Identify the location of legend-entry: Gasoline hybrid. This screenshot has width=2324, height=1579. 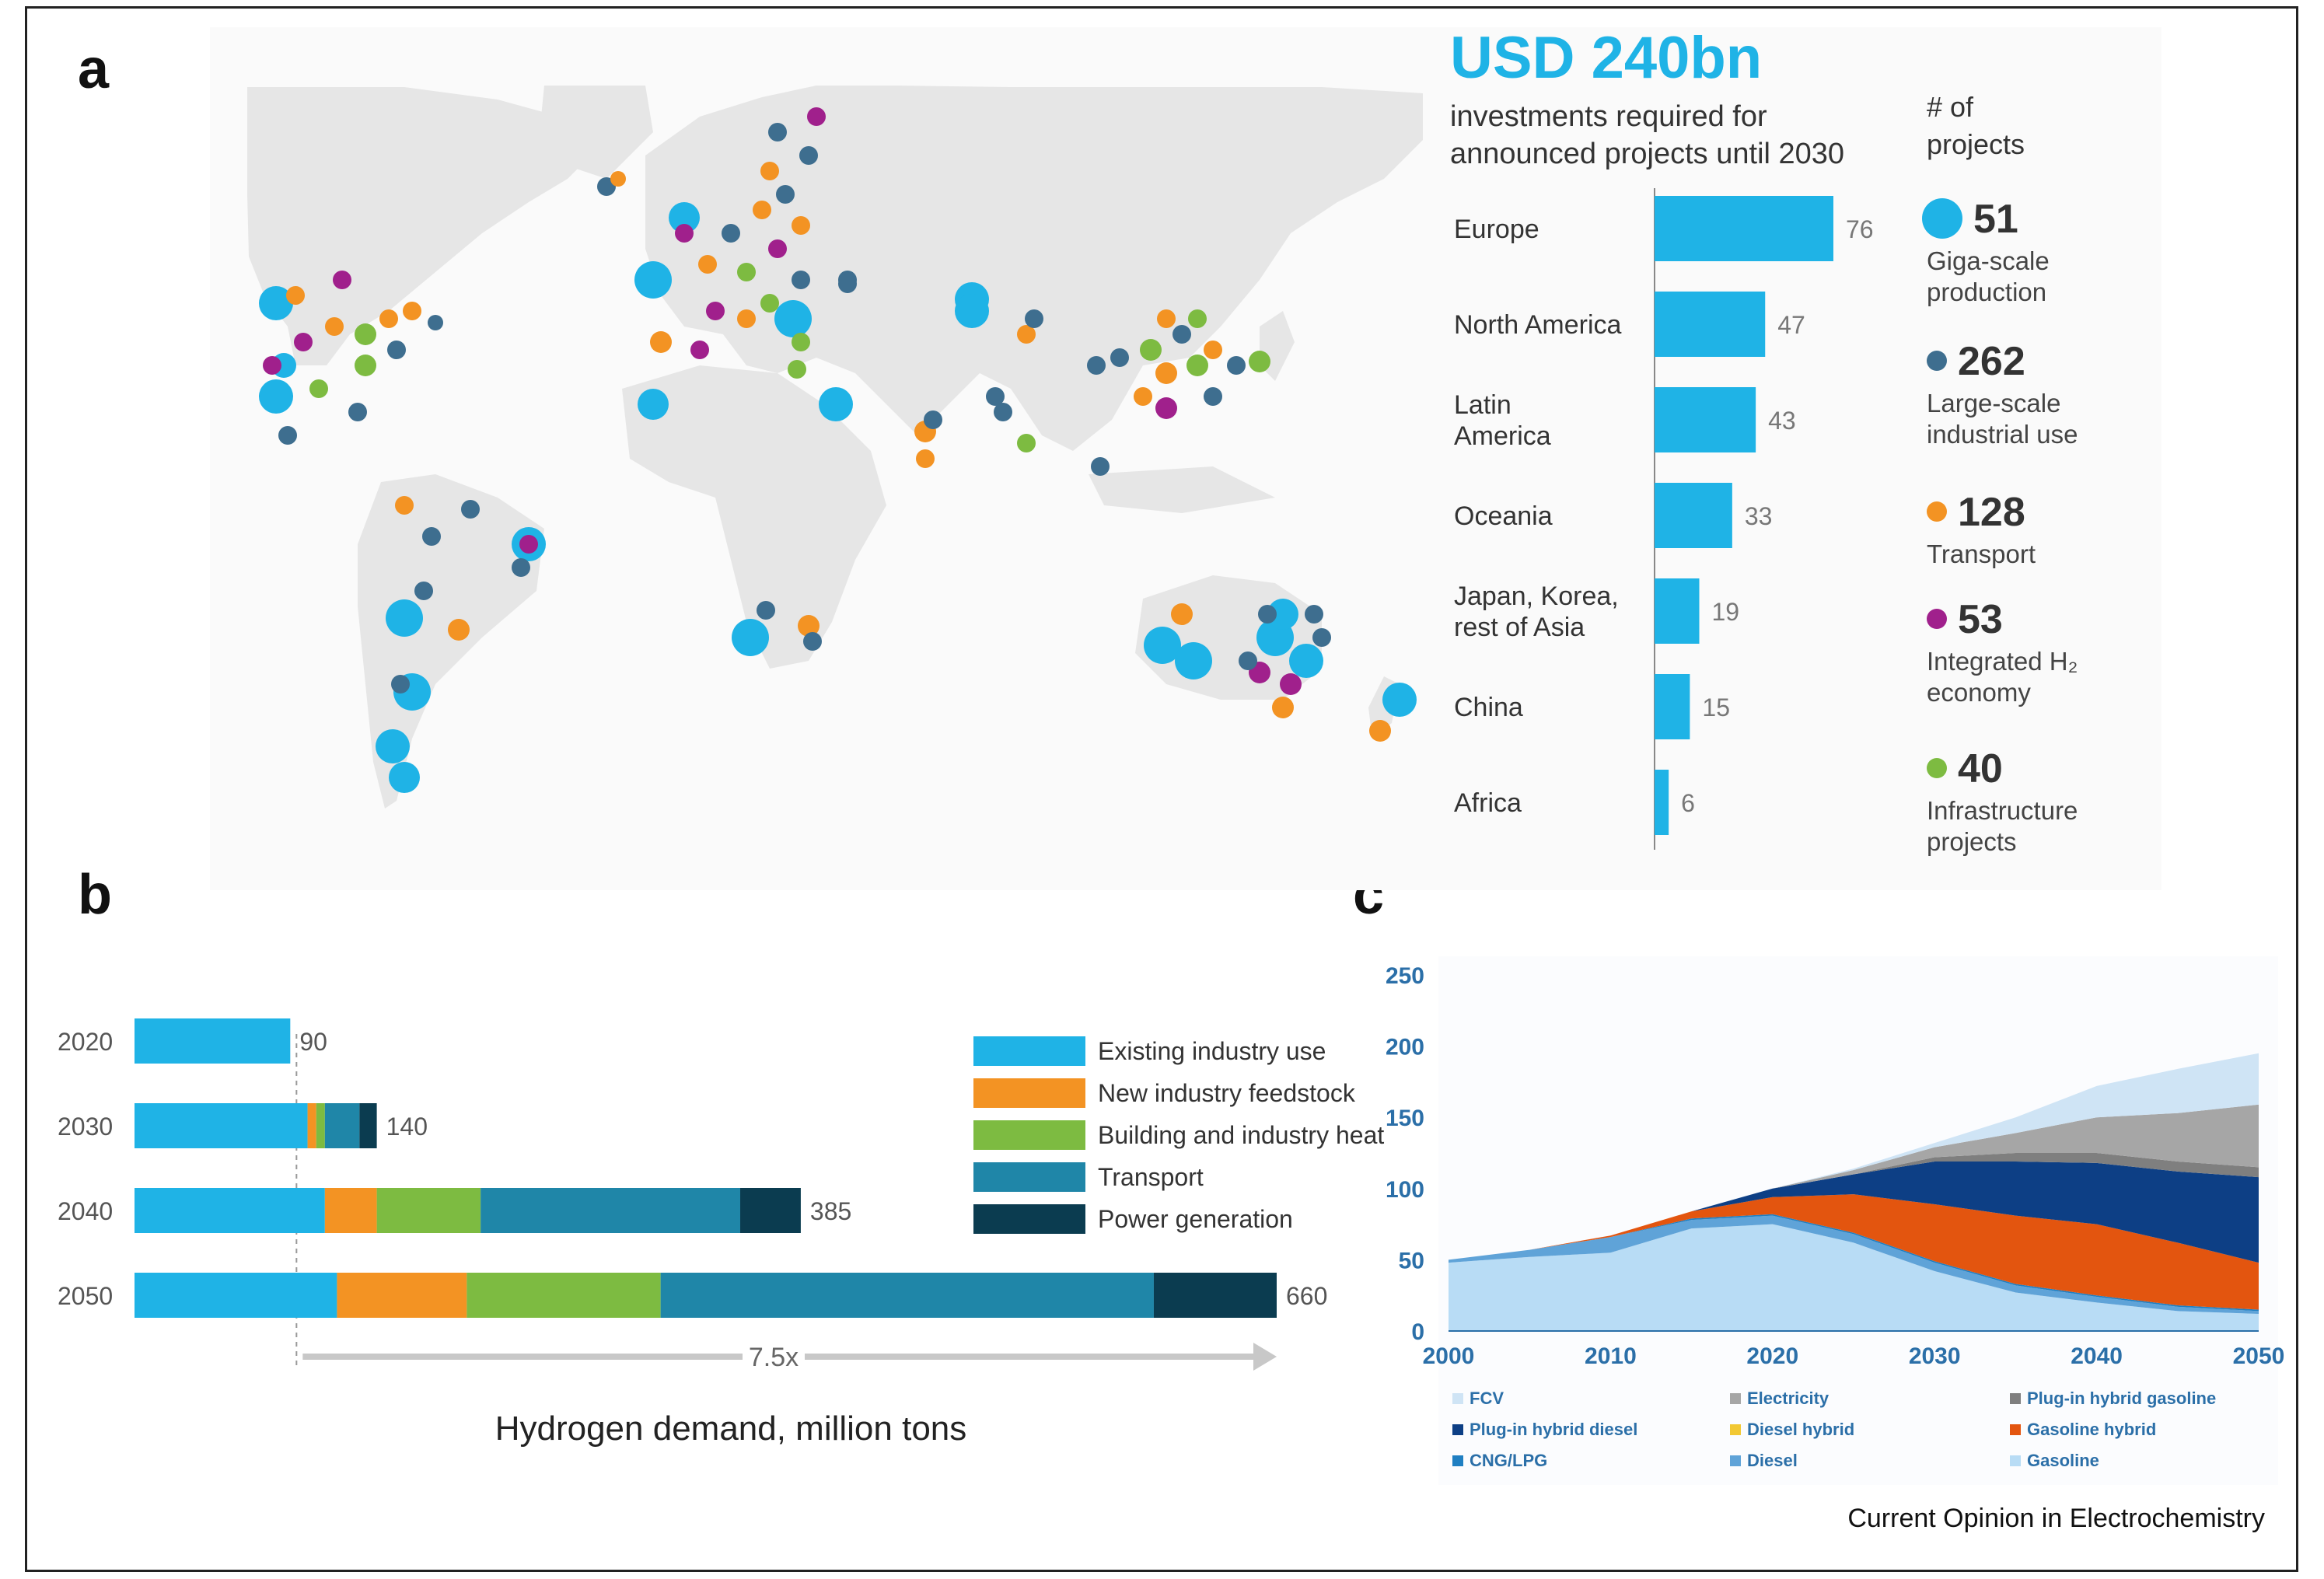
(2091, 1429).